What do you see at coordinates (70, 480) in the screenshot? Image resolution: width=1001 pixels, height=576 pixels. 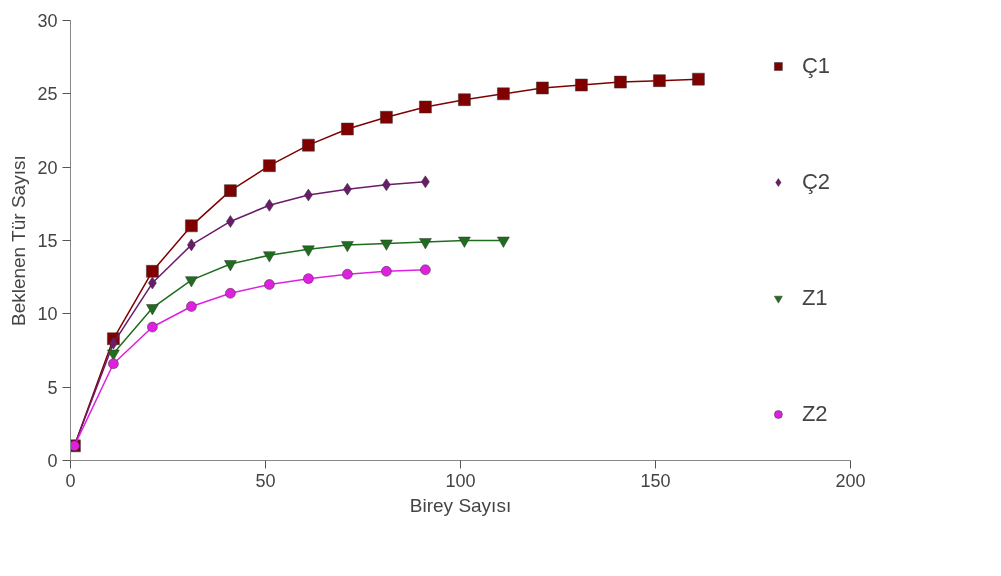 I see `x-tick-label: 0` at bounding box center [70, 480].